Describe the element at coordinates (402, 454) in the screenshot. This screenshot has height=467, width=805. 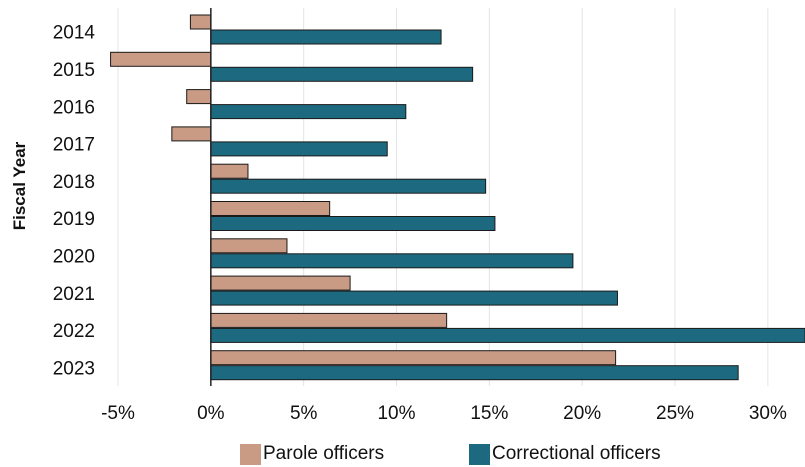
I see `legend: Parole officers Correctional officers` at that location.